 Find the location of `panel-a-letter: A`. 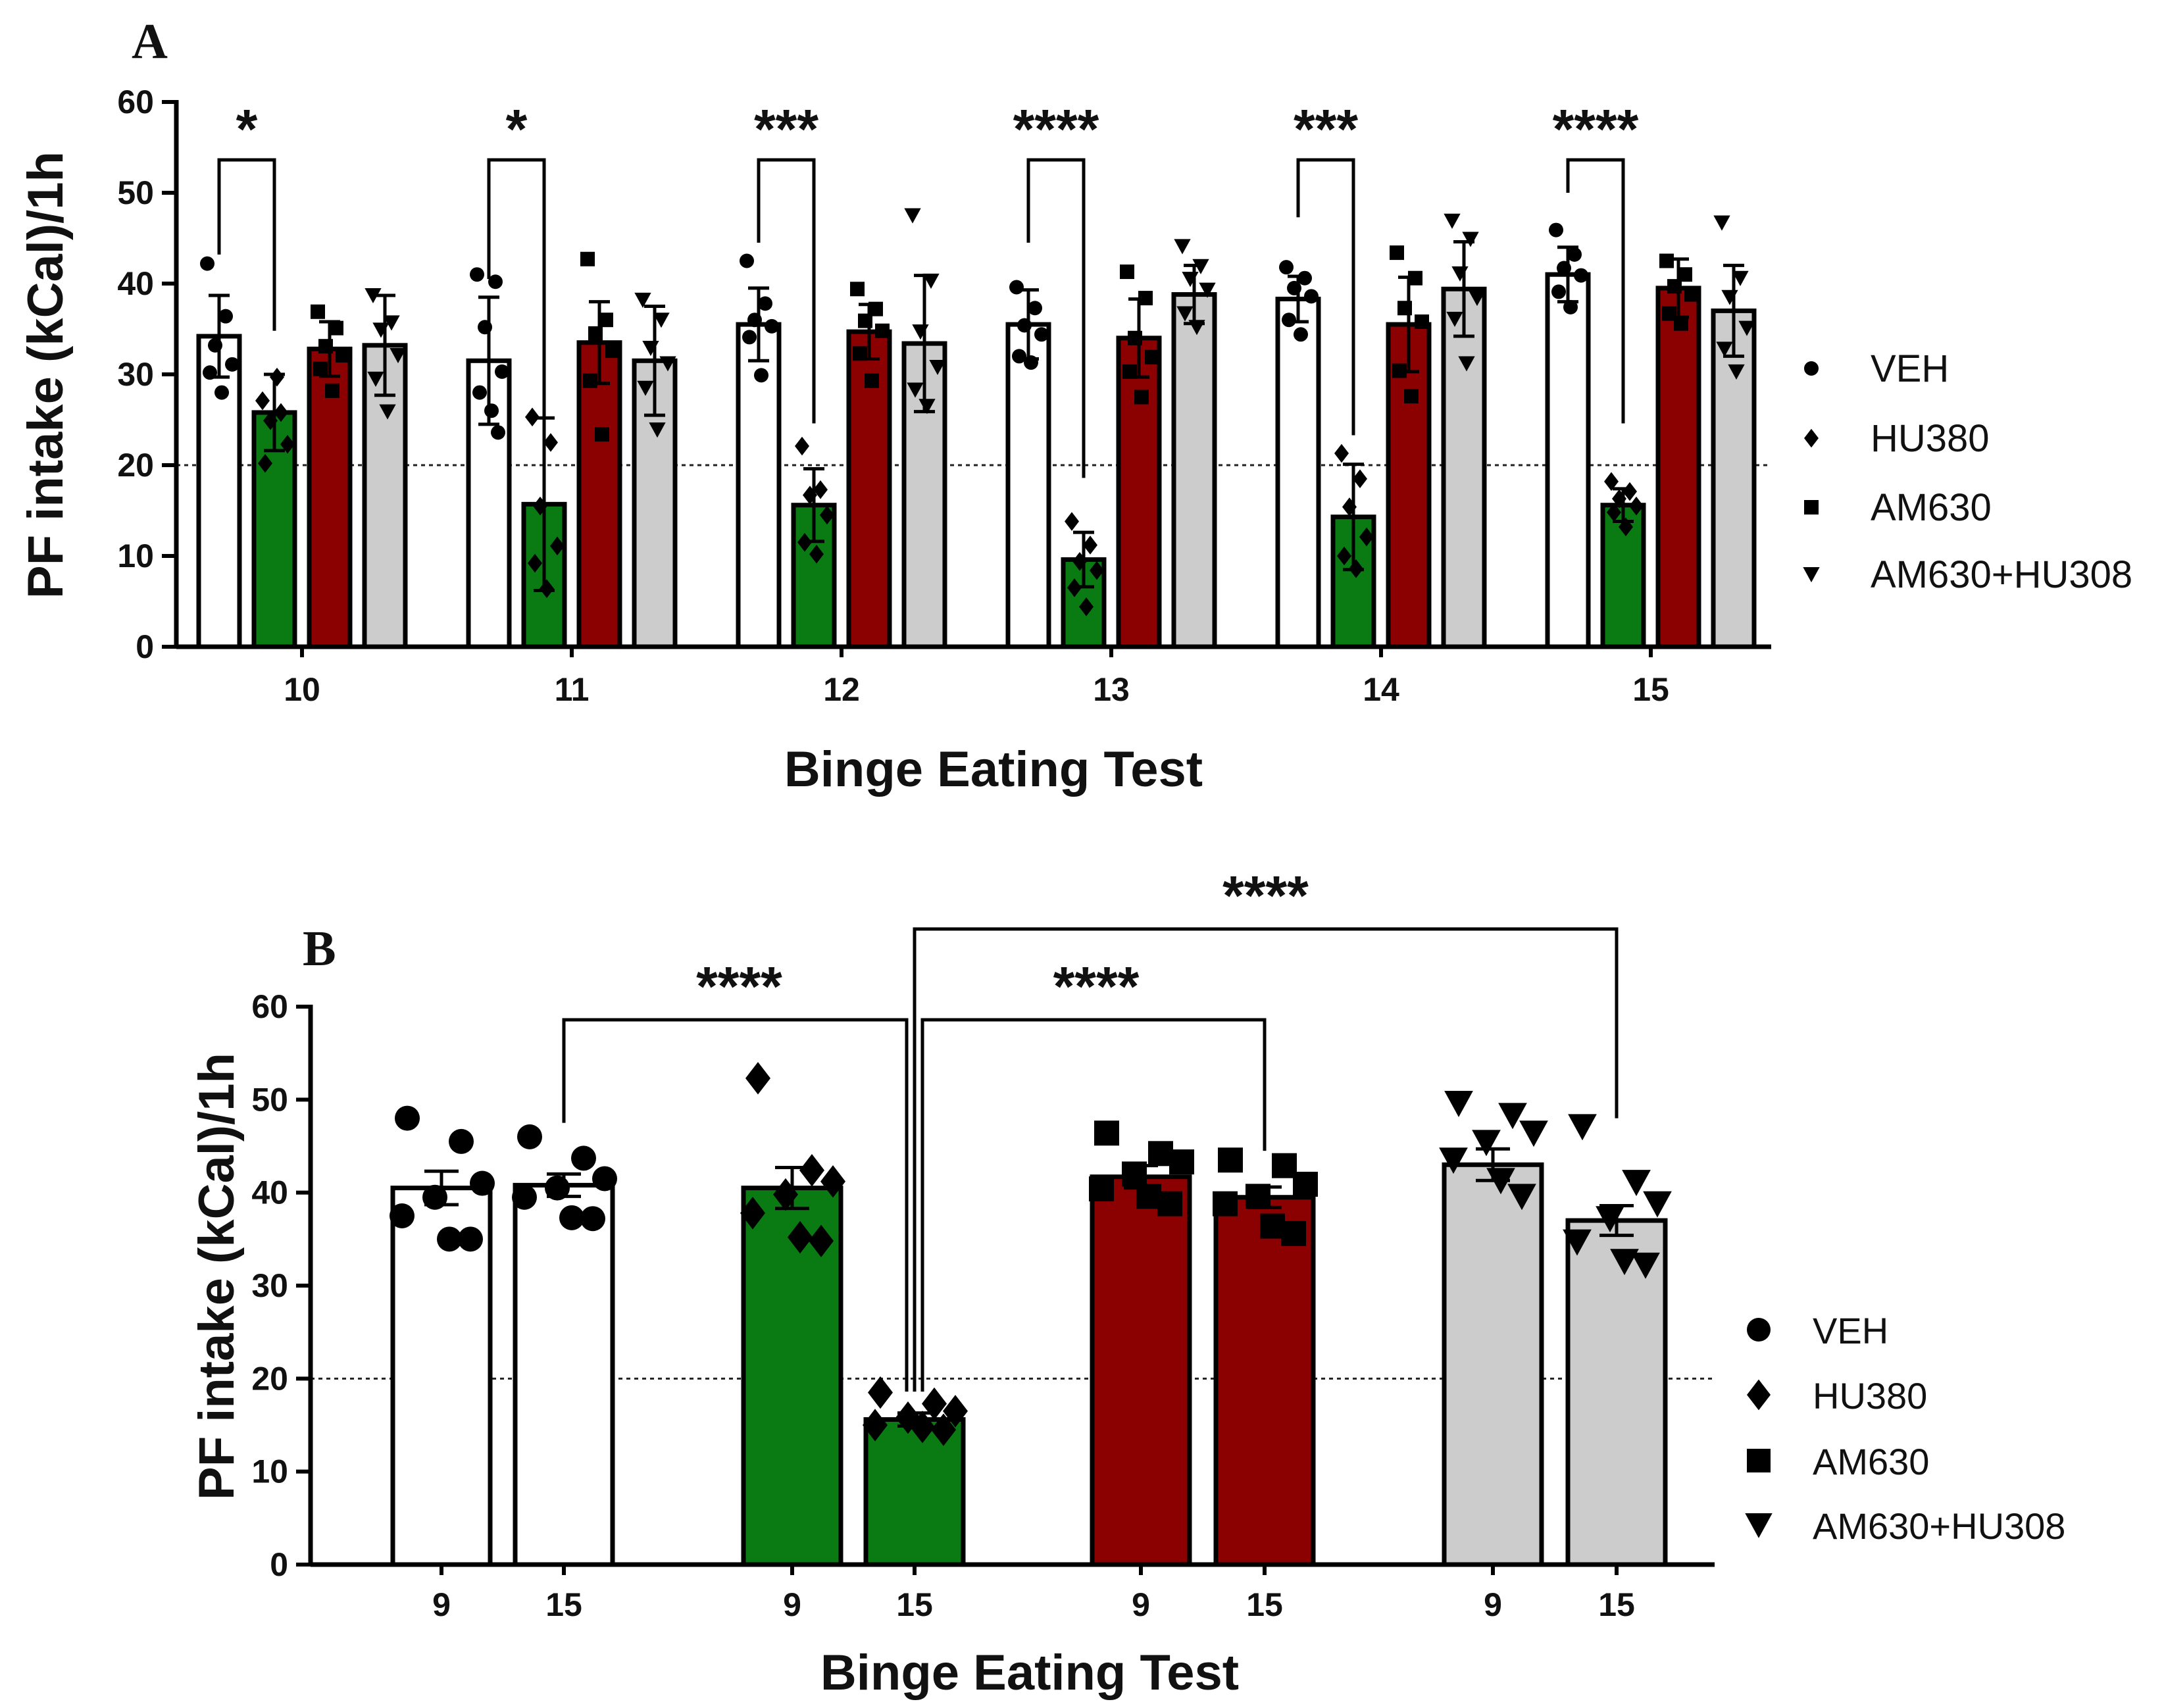

panel-a-letter: A is located at coordinates (150, 41).